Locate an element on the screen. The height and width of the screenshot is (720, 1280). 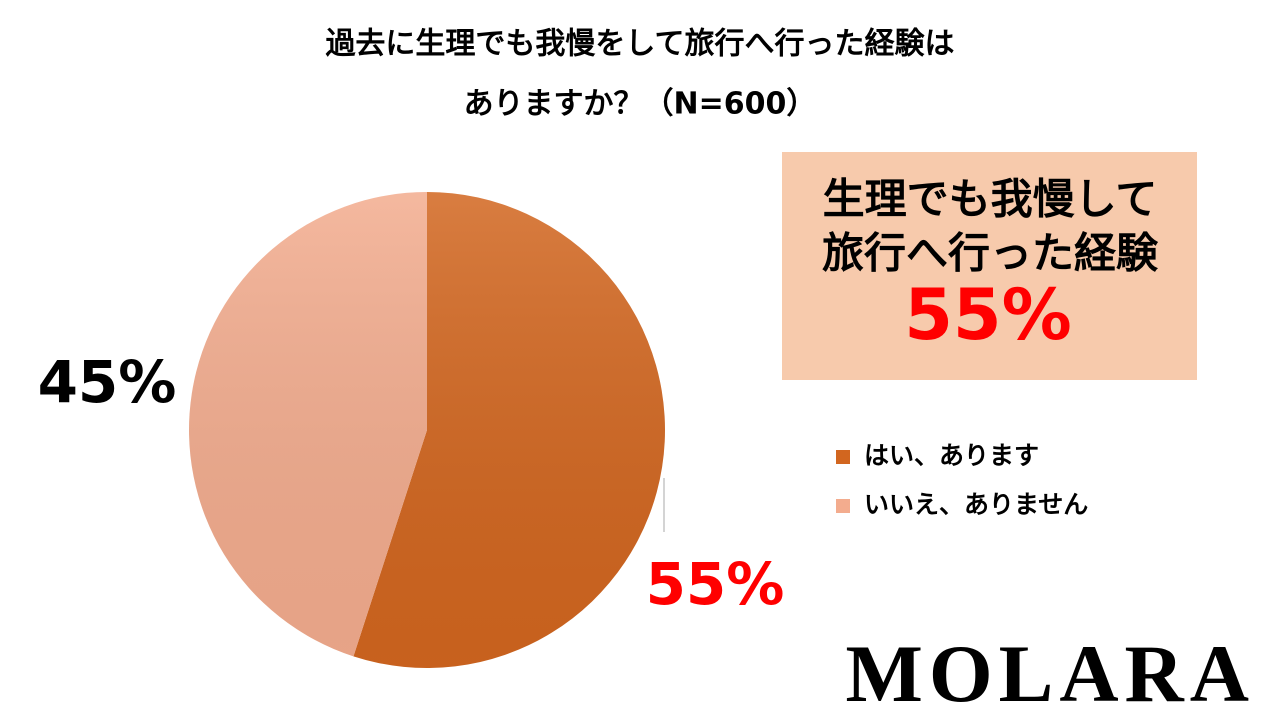
data-label: 45% is located at coordinates (107, 382).